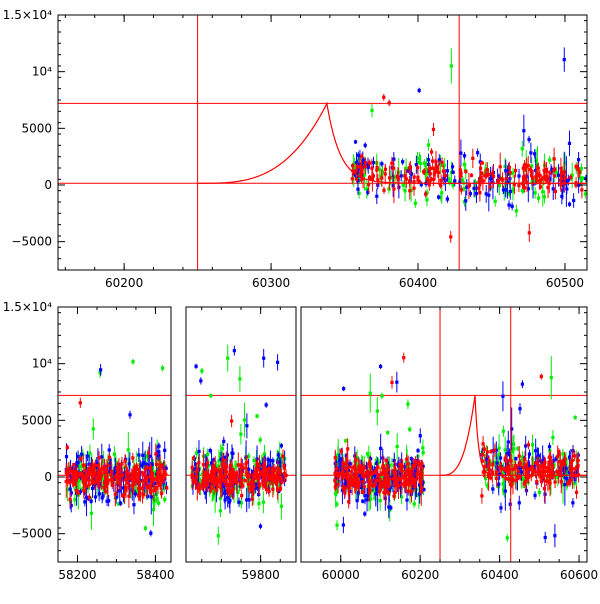 Image resolution: width=600 pixels, height=604 pixels. I want to click on panel2-xtick-label: 60200, so click(420, 575).